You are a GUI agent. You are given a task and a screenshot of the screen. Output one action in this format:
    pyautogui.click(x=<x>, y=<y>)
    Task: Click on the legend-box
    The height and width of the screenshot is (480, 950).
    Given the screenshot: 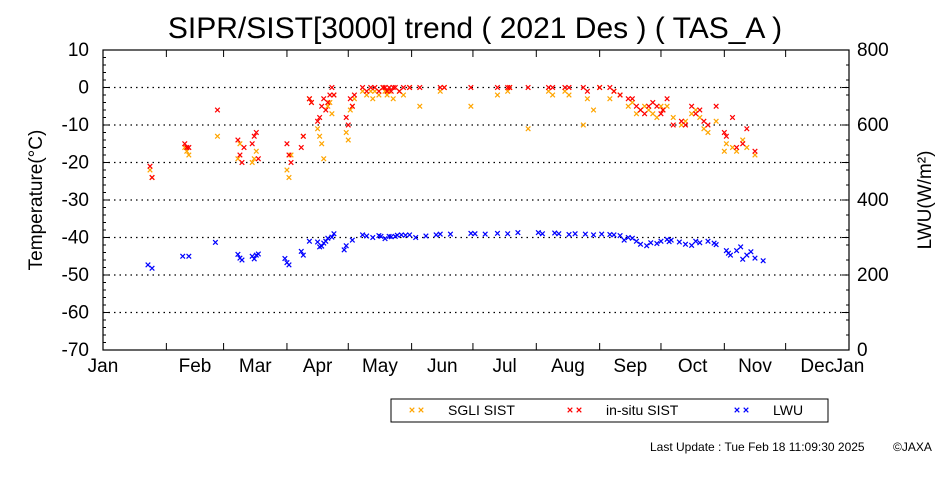 What is the action you would take?
    pyautogui.click(x=609, y=410)
    